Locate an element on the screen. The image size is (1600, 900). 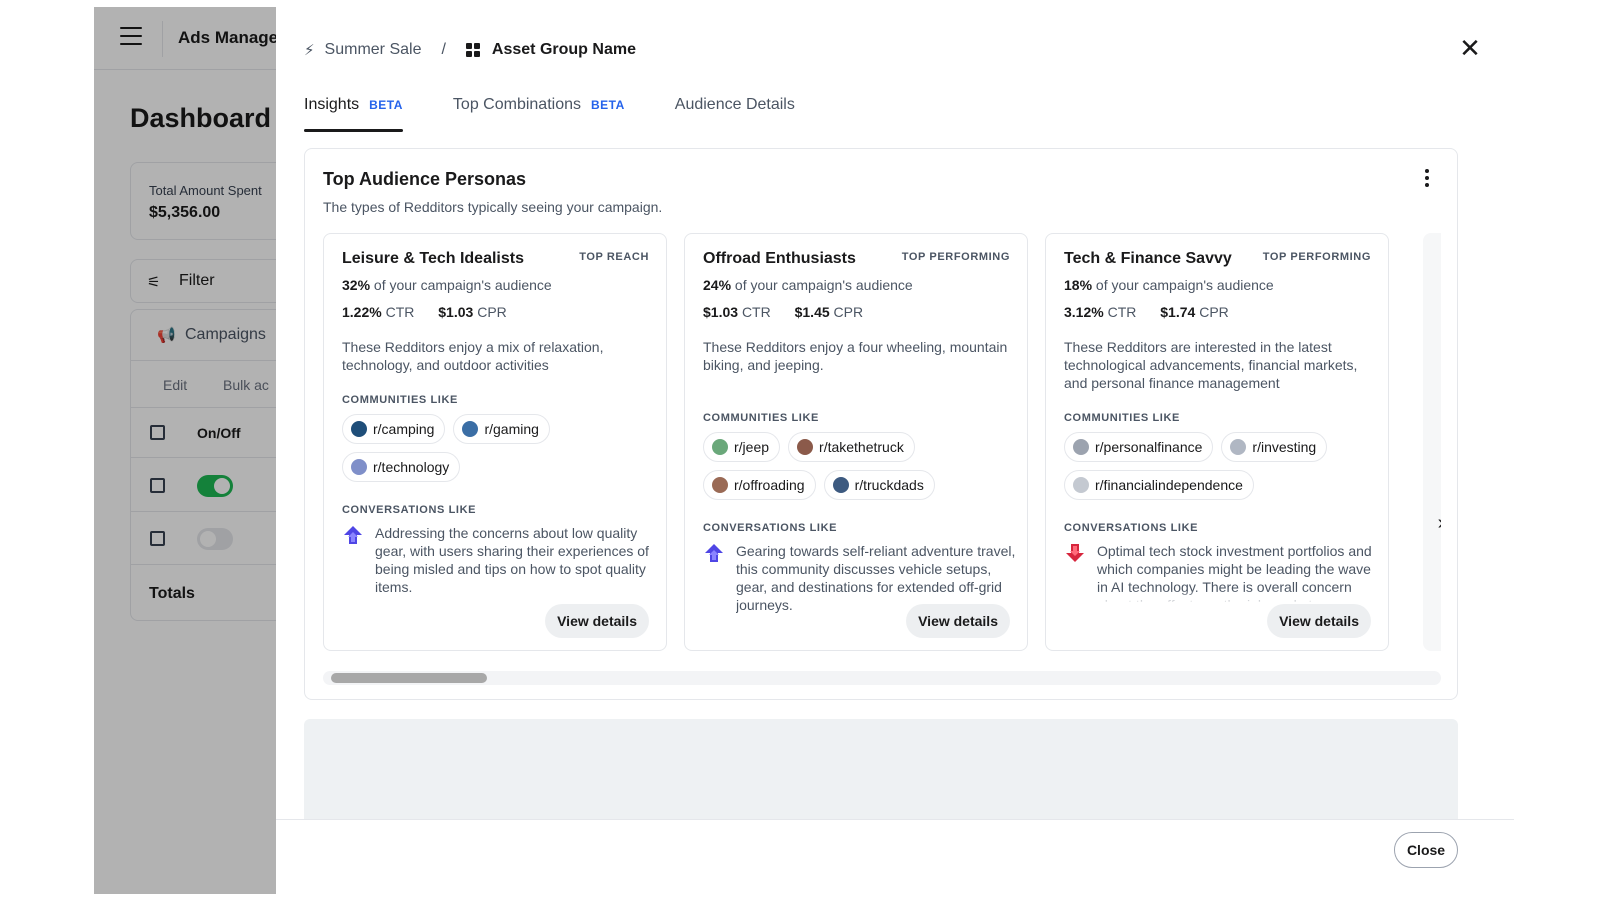
community-name: r/jeep is located at coordinates (752, 447).